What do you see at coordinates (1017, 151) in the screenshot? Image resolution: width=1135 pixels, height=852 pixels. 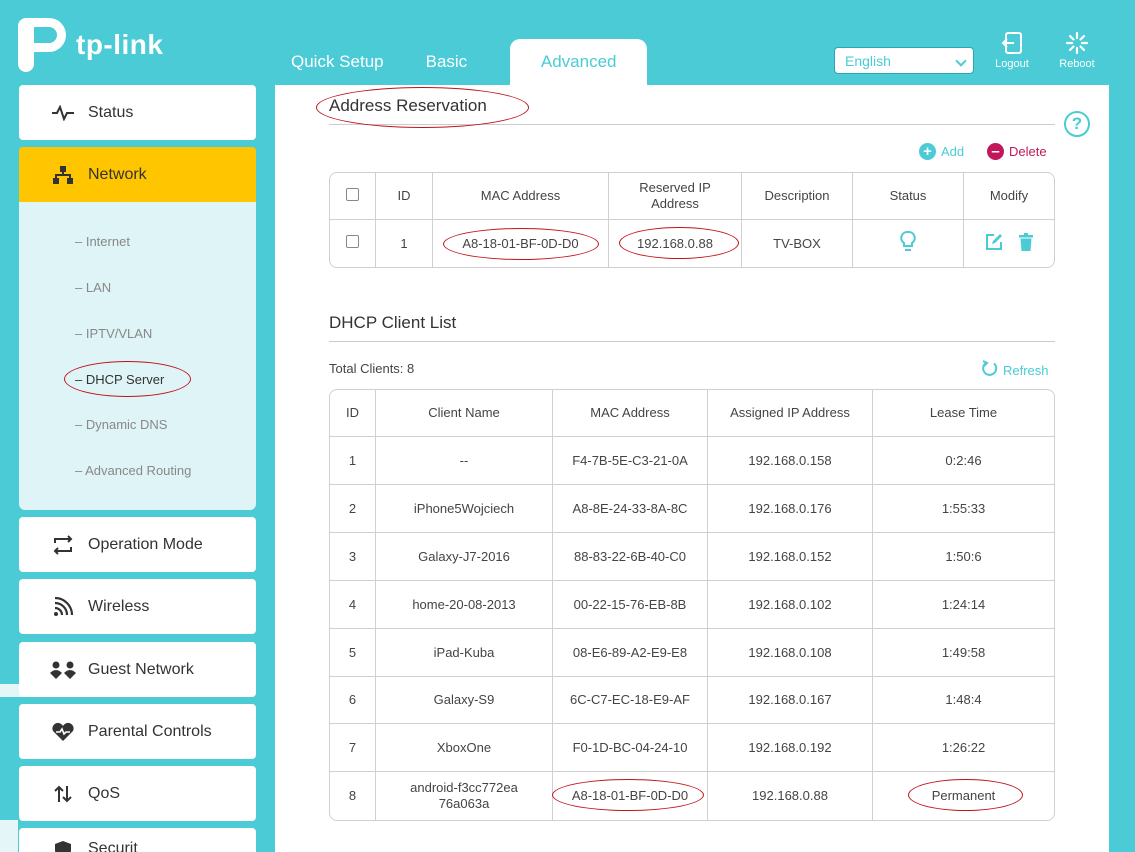 I see `delete-button: – Delete` at bounding box center [1017, 151].